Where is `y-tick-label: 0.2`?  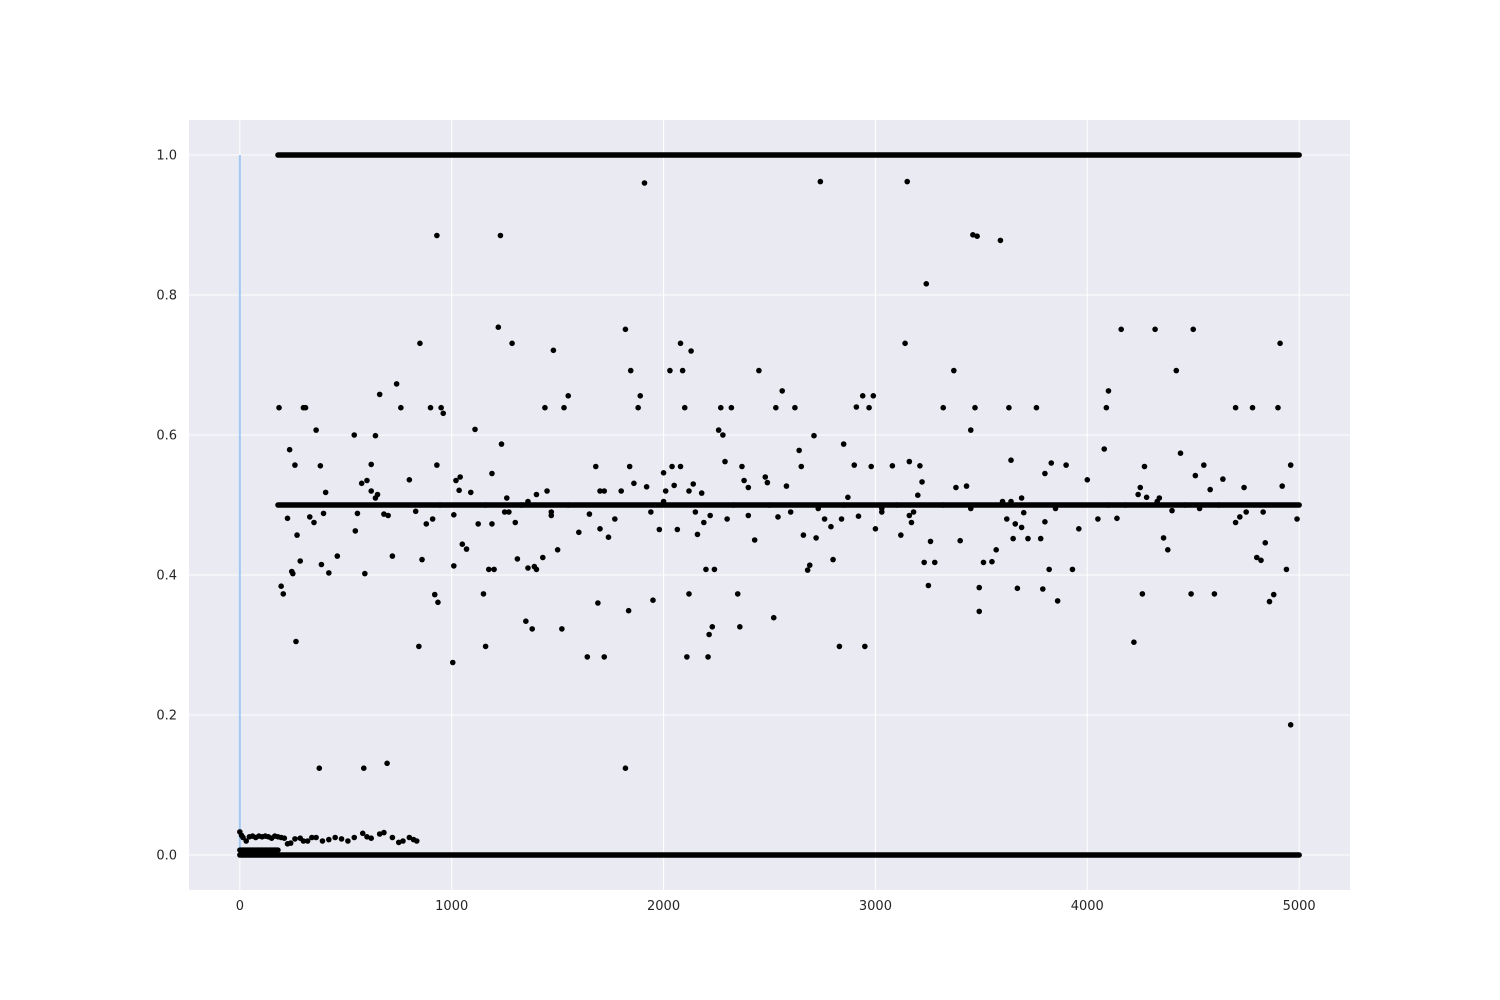
y-tick-label: 0.2 is located at coordinates (166, 716).